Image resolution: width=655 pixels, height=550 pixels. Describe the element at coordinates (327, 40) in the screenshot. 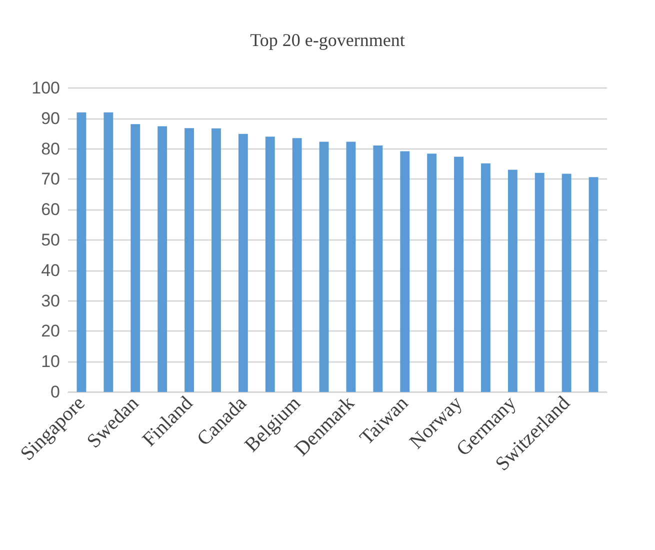

I see `chart-title: Top 20 e-government` at that location.